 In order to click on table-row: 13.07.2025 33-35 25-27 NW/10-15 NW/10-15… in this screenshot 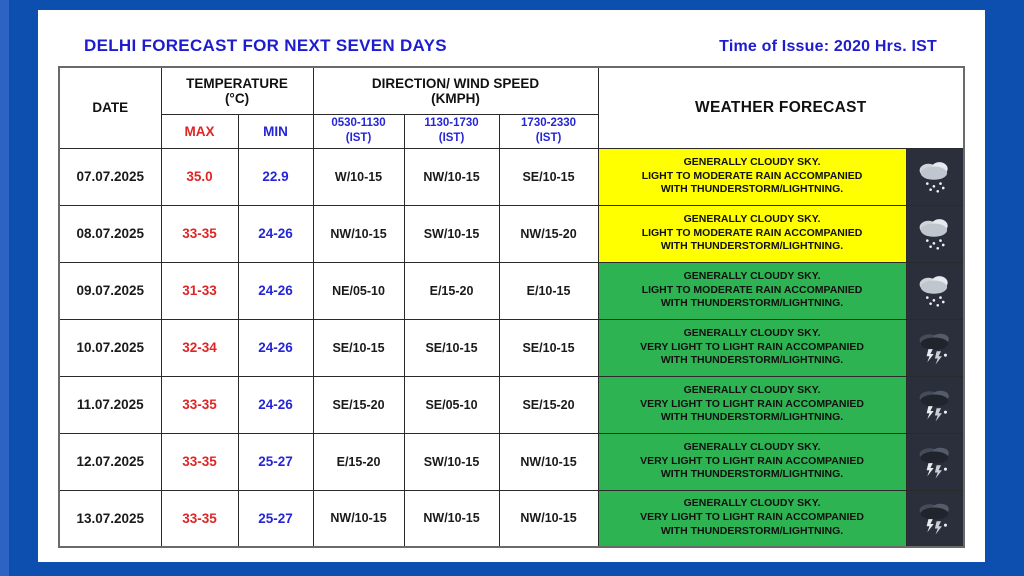, I will do `click(511, 518)`.